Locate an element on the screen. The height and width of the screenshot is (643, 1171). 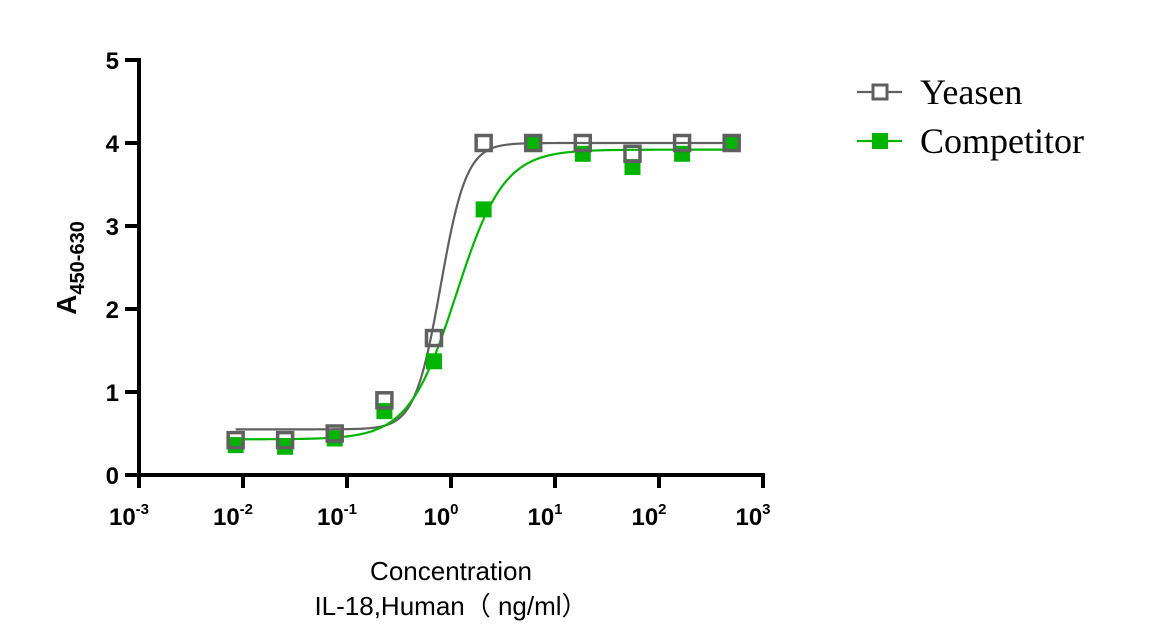
x-tick-exponent: -2 is located at coordinates (246, 509).